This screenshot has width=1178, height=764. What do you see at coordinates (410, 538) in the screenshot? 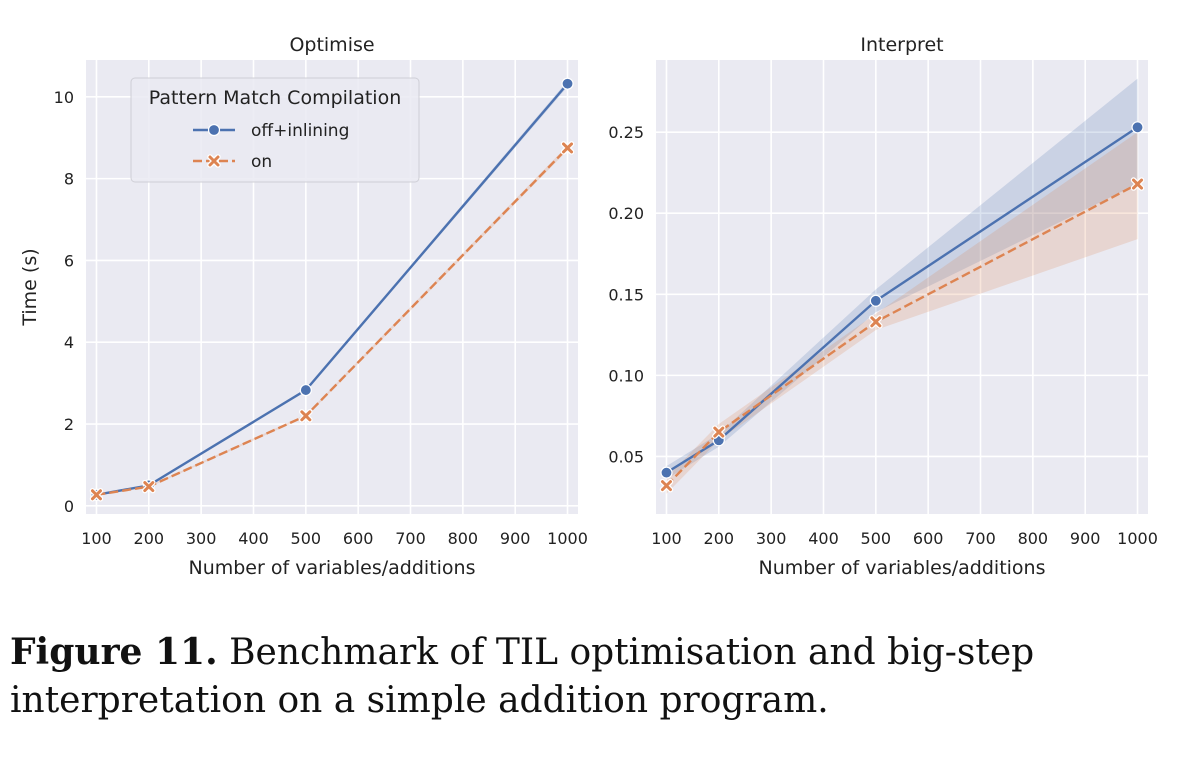
I see `optimise-x-tick-label: 700` at bounding box center [410, 538].